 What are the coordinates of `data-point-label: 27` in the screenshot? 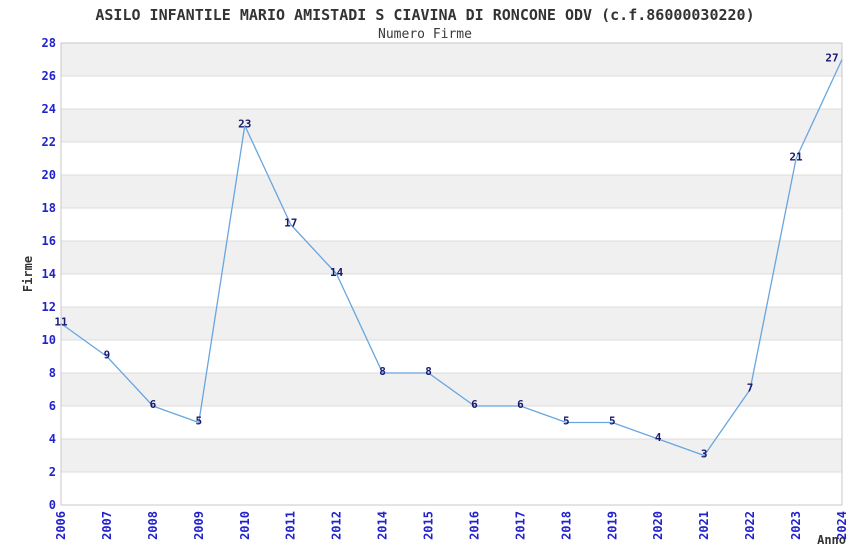 It's located at (831, 58).